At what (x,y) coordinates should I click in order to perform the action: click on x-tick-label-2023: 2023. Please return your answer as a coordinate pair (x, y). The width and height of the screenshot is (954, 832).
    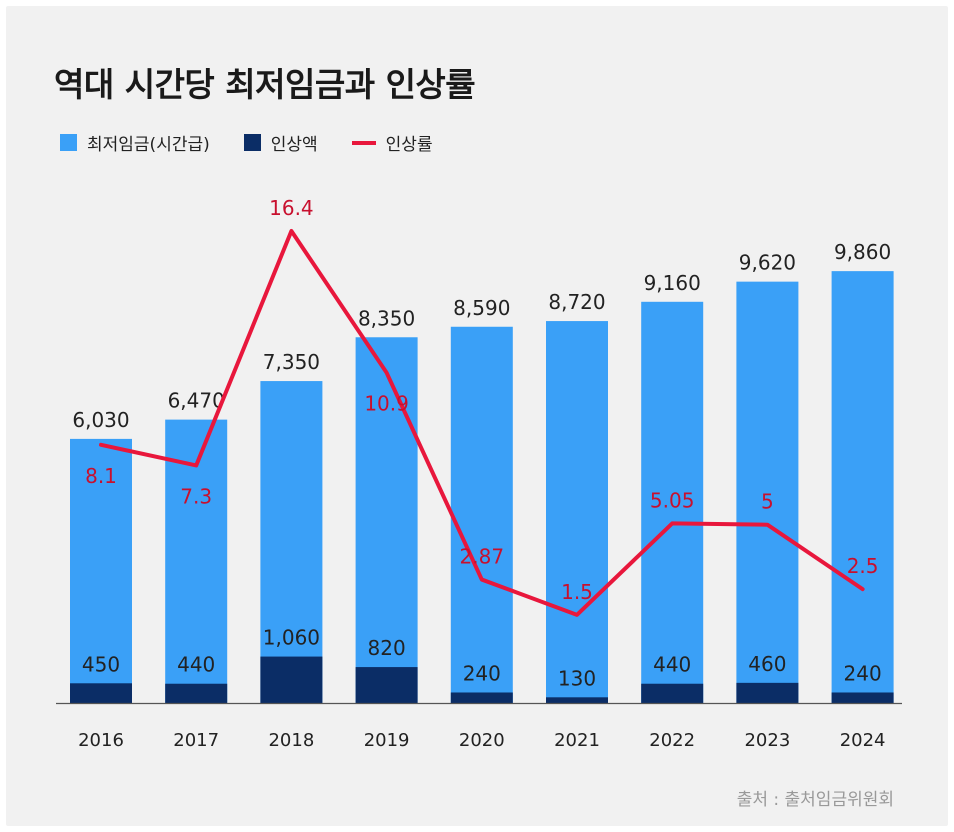
    Looking at the image, I should click on (767, 740).